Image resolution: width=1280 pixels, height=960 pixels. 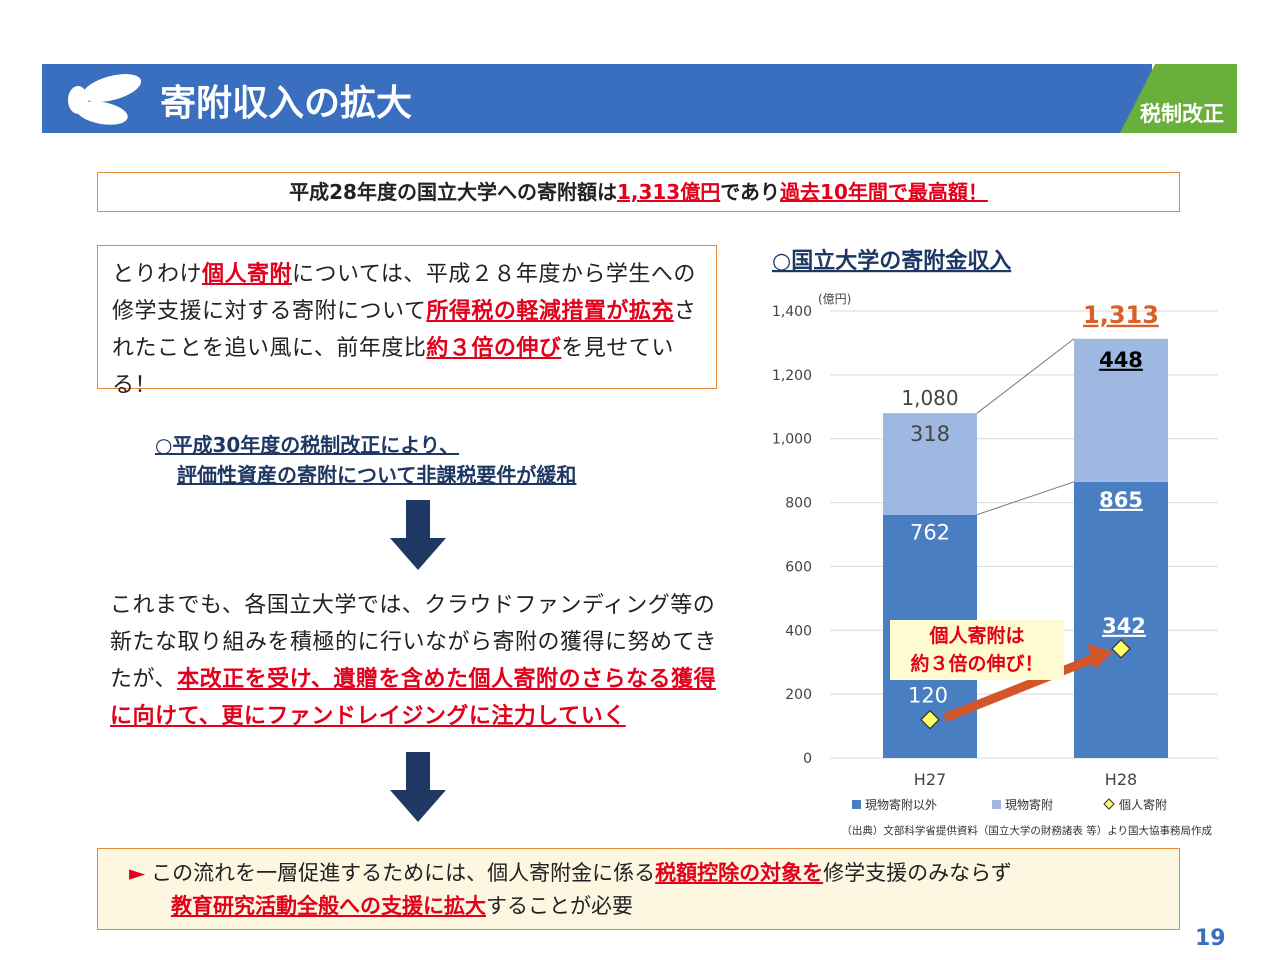 I want to click on text-run: することが必要, so click(x=559, y=906).